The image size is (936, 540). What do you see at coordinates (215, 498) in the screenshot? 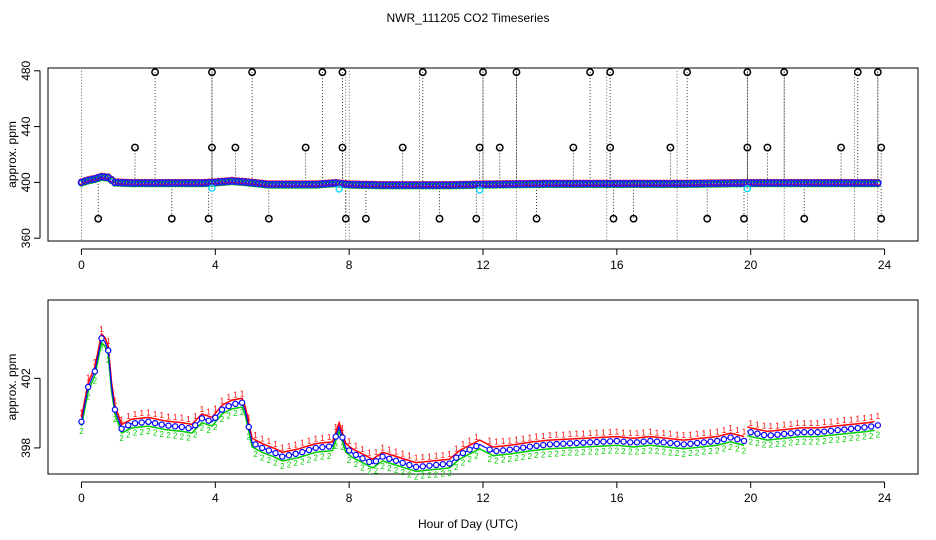
I see `x-tick-label: 4` at bounding box center [215, 498].